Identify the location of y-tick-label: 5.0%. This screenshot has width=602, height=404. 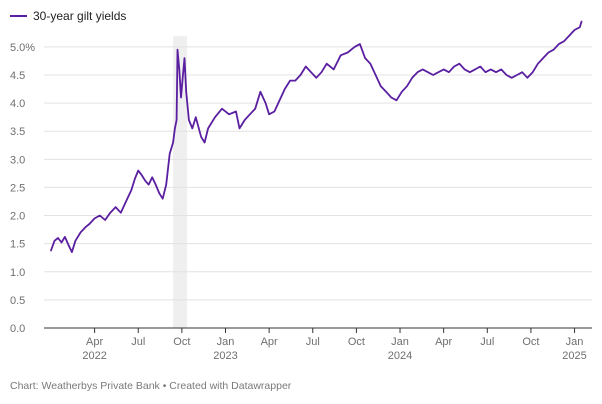
(22, 48).